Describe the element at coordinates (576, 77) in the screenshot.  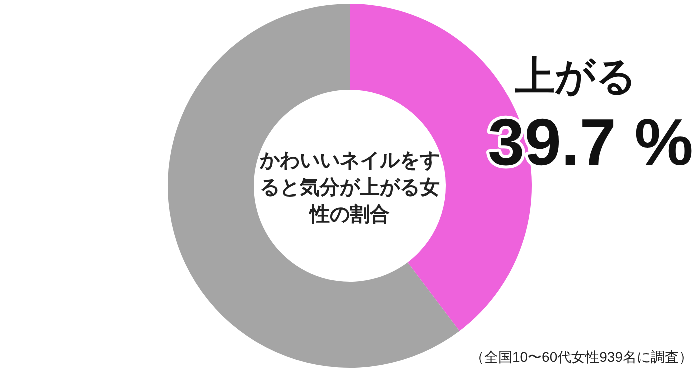
I see `slice-label: 上がる` at that location.